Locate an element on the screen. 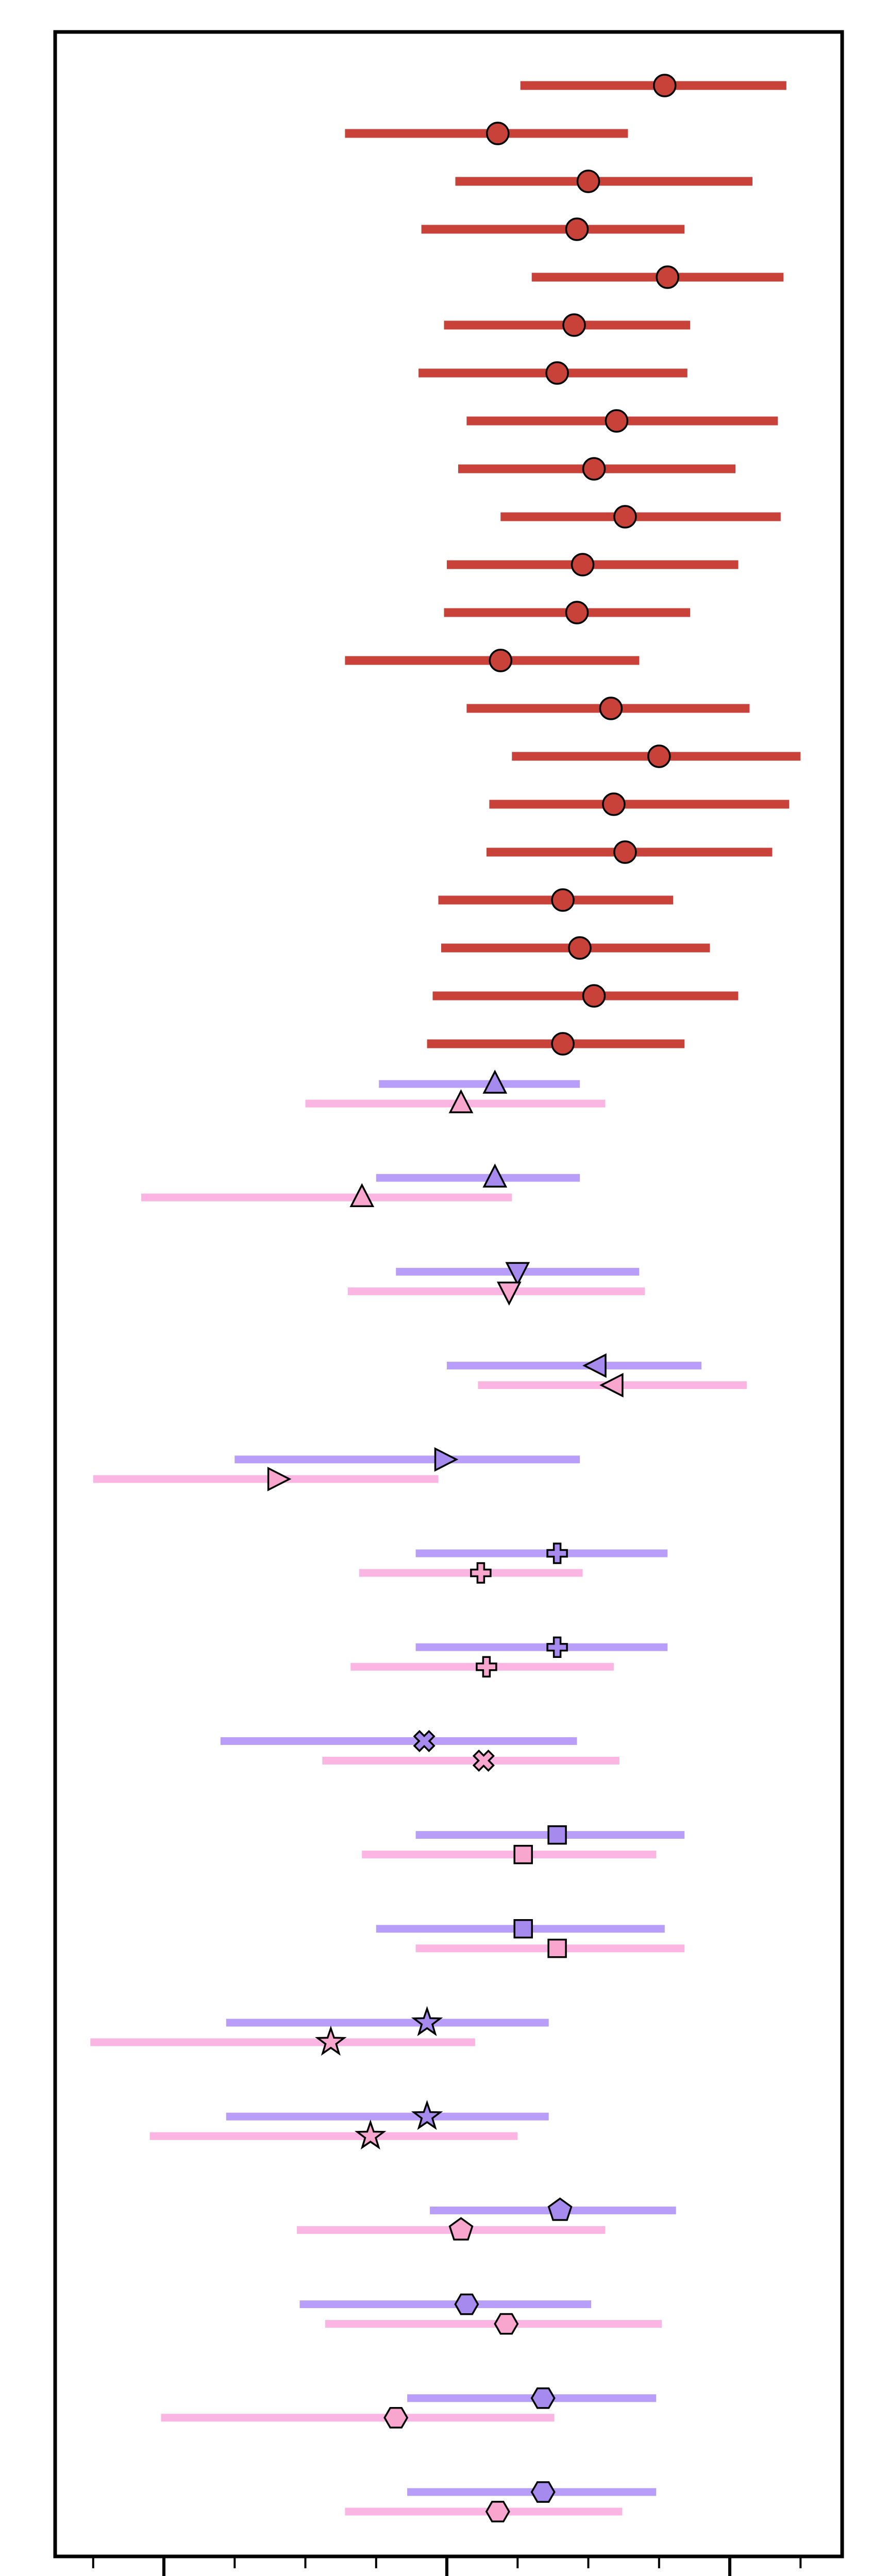 This screenshot has width=871, height=2576. pink-x-marker is located at coordinates (483, 1760).